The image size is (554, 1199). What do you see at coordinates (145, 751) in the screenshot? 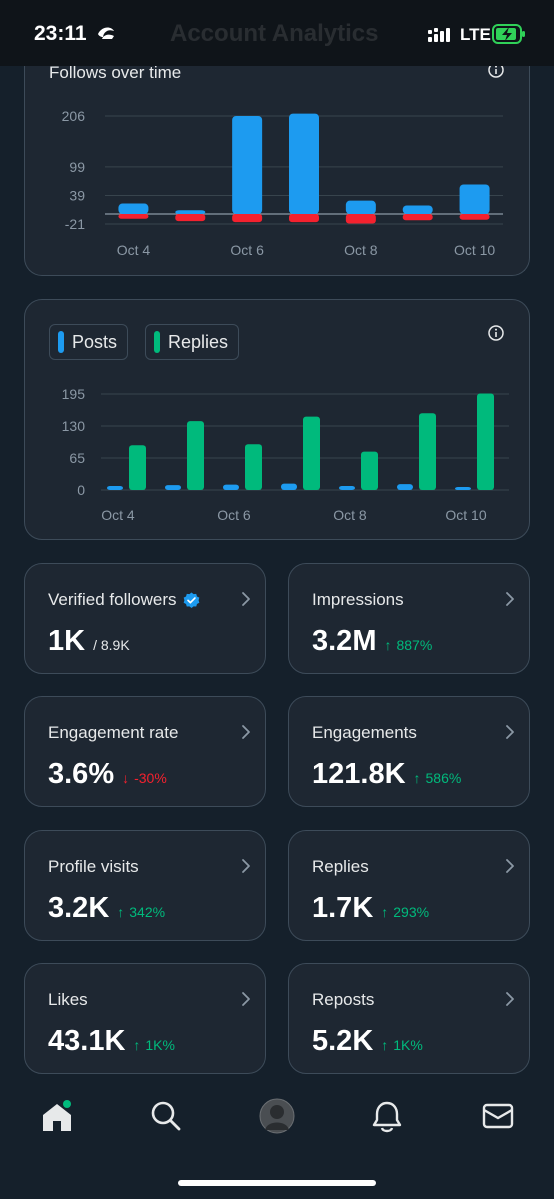
I see `stat-card-engagement-rate: Engagement rate 3.6% ↓ -30%` at bounding box center [145, 751].